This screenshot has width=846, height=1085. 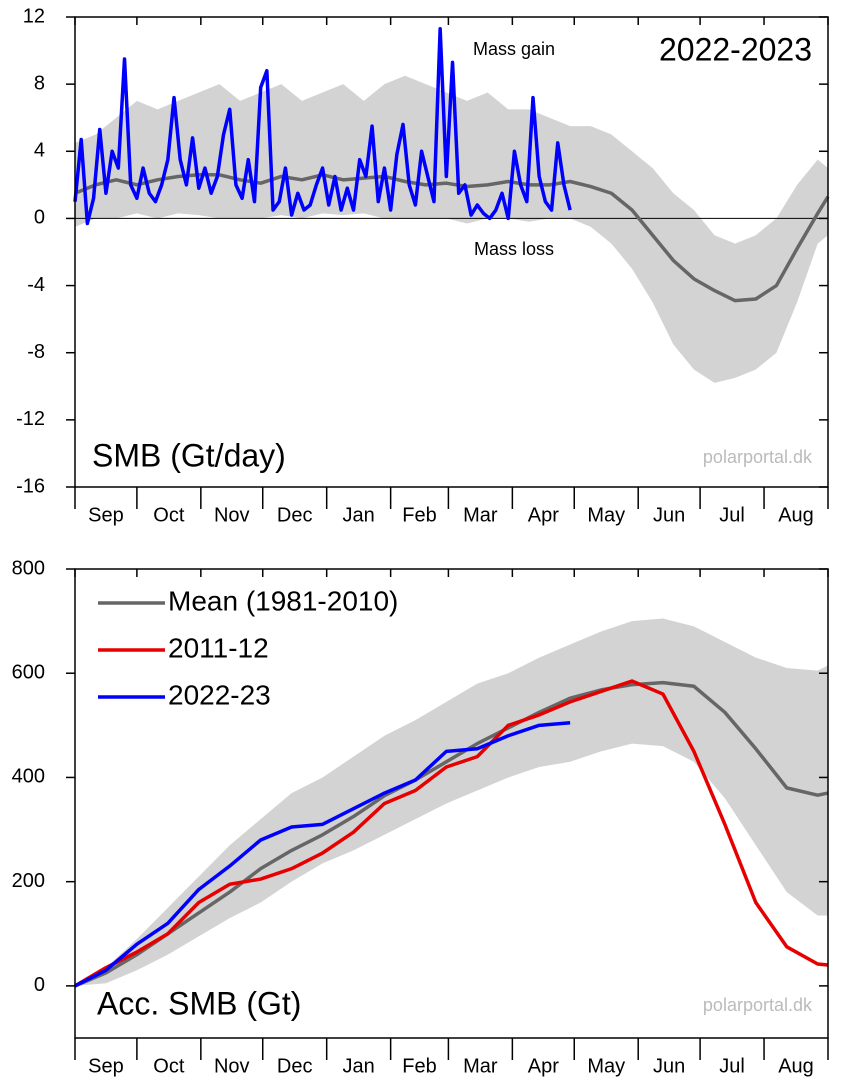 What do you see at coordinates (30, 419) in the screenshot?
I see `y-tick-label: -12` at bounding box center [30, 419].